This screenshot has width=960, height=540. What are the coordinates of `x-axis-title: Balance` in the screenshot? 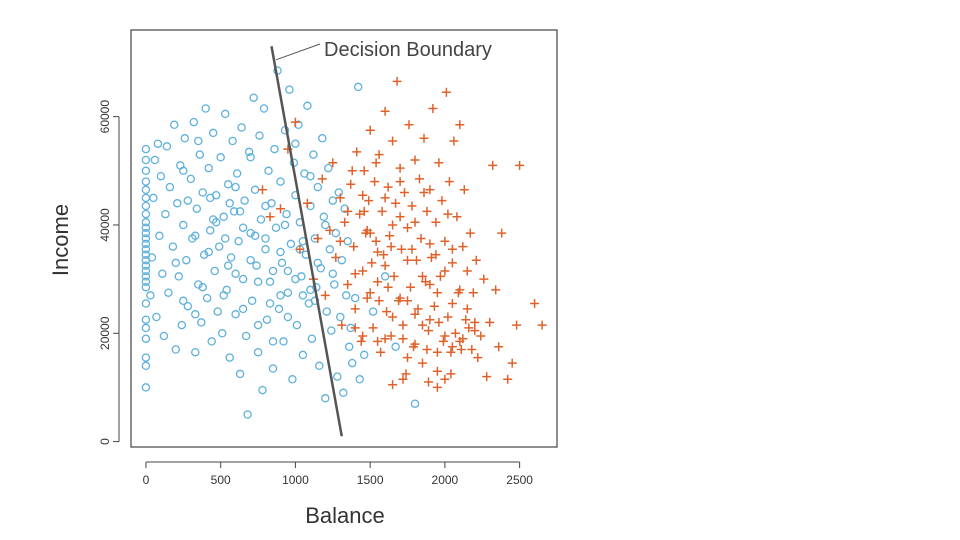 It's located at (345, 515).